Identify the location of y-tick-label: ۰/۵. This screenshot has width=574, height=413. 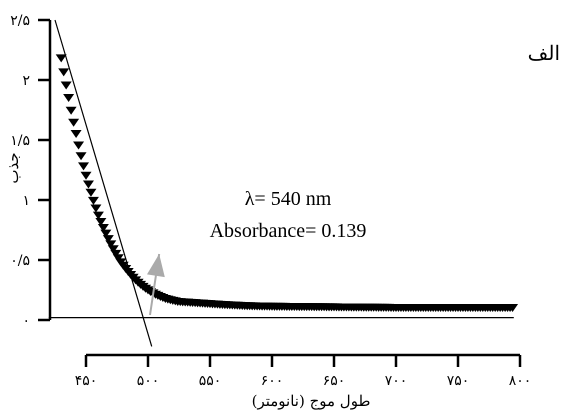
(20, 261).